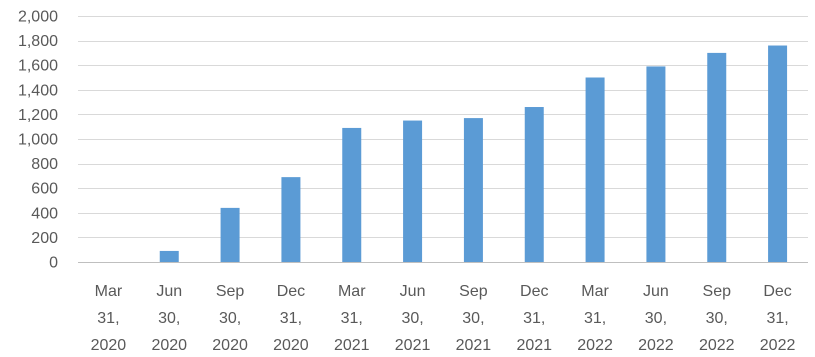  I want to click on x-category-label: Dec 31, 2020, so click(291, 318).